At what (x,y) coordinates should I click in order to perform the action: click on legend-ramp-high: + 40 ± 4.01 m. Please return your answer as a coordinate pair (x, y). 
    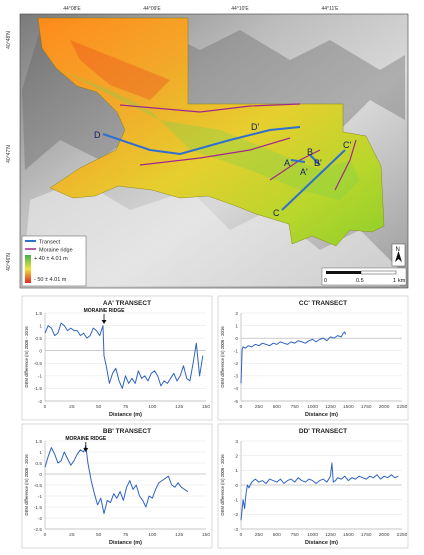
    Looking at the image, I should click on (51, 259).